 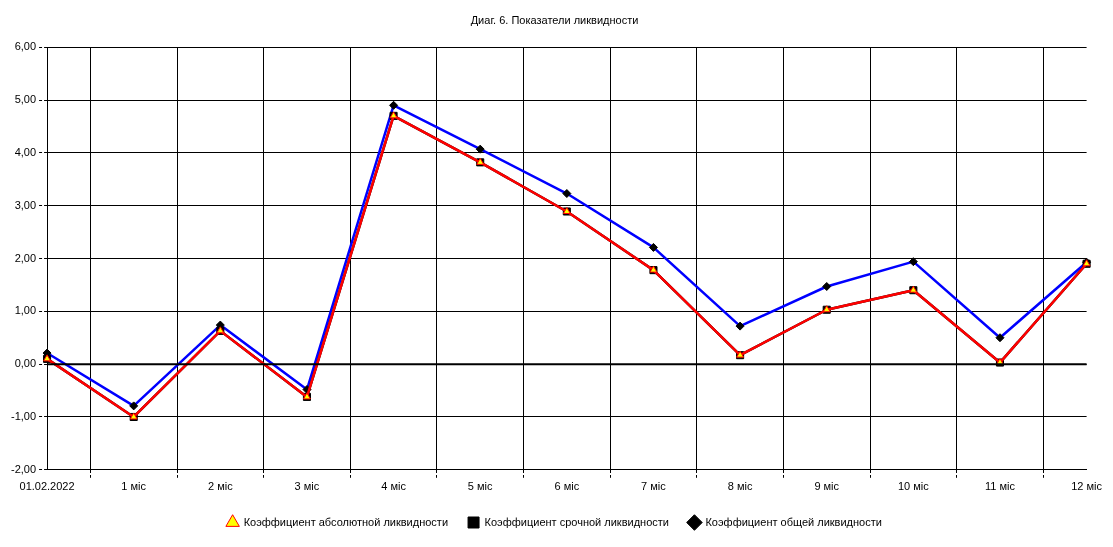 What do you see at coordinates (134, 486) in the screenshot?
I see `x-tick-label: 1 міс` at bounding box center [134, 486].